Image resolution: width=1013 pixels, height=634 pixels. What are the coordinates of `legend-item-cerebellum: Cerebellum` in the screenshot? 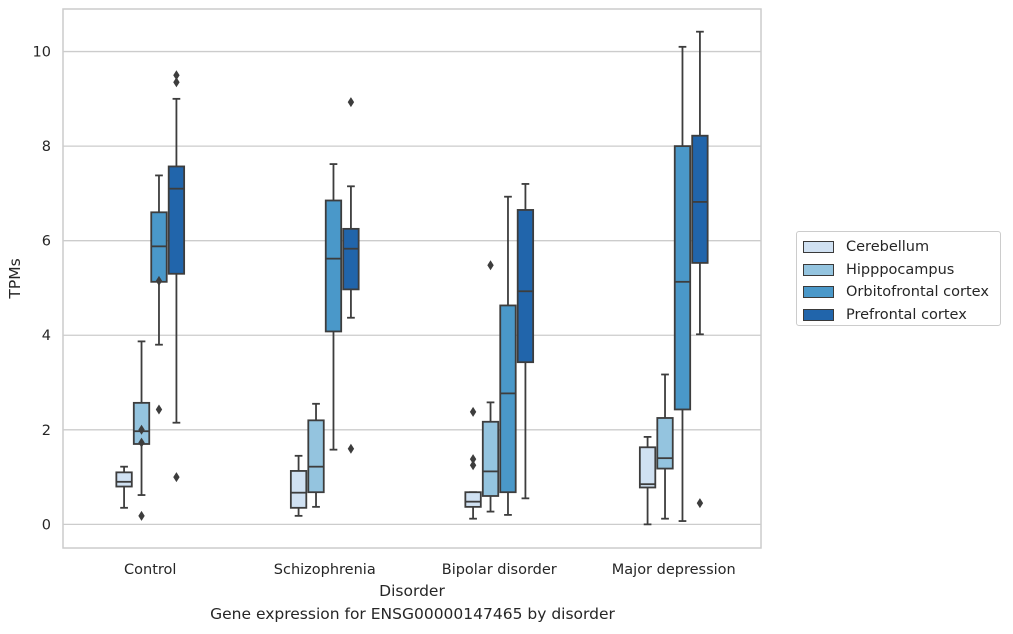 It's located at (901, 247).